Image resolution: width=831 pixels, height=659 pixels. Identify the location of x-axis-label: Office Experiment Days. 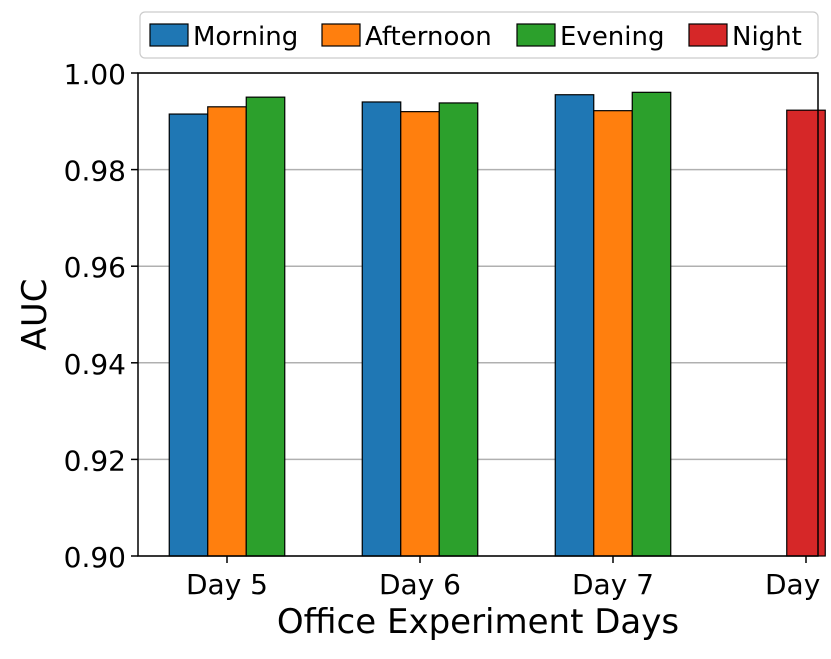
(478, 622).